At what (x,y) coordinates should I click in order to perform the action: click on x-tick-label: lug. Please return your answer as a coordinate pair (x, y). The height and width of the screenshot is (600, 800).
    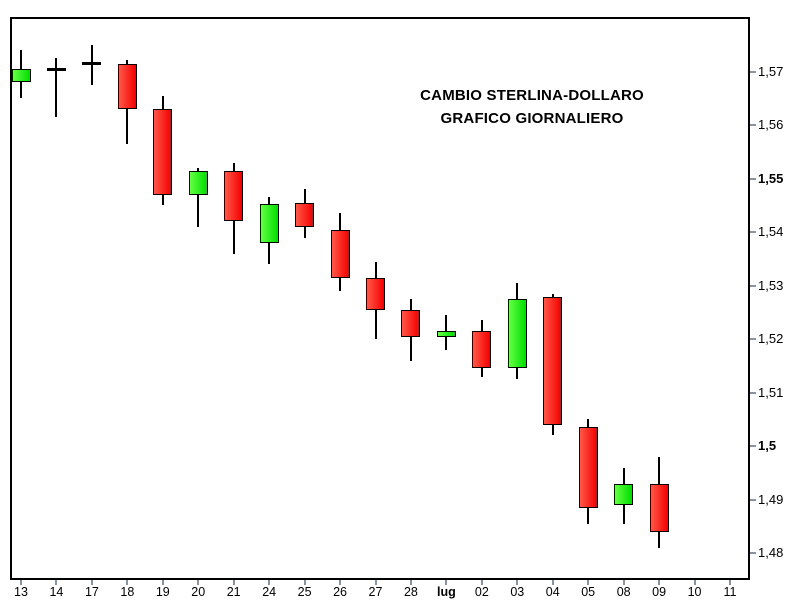
    Looking at the image, I should click on (446, 592).